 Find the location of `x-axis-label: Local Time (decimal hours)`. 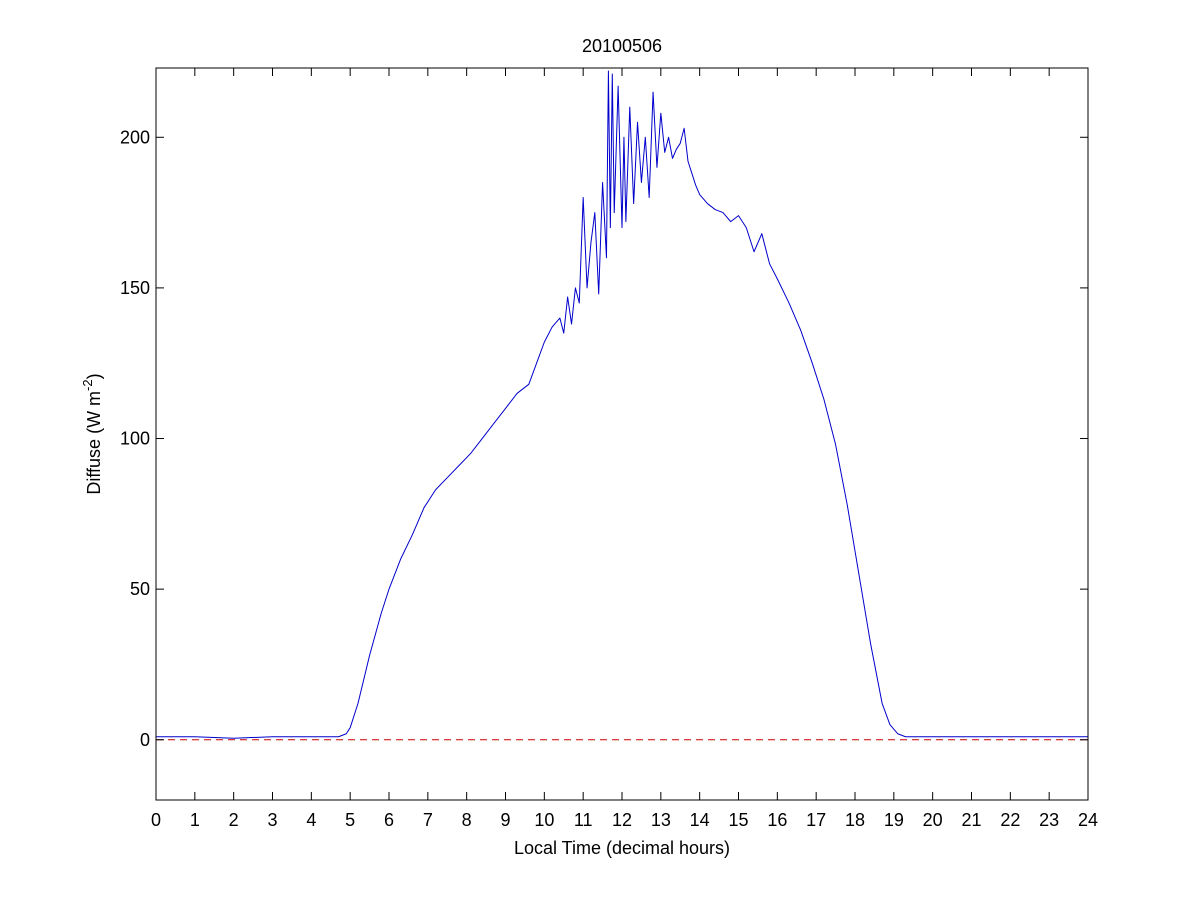

x-axis-label: Local Time (decimal hours) is located at coordinates (622, 848).